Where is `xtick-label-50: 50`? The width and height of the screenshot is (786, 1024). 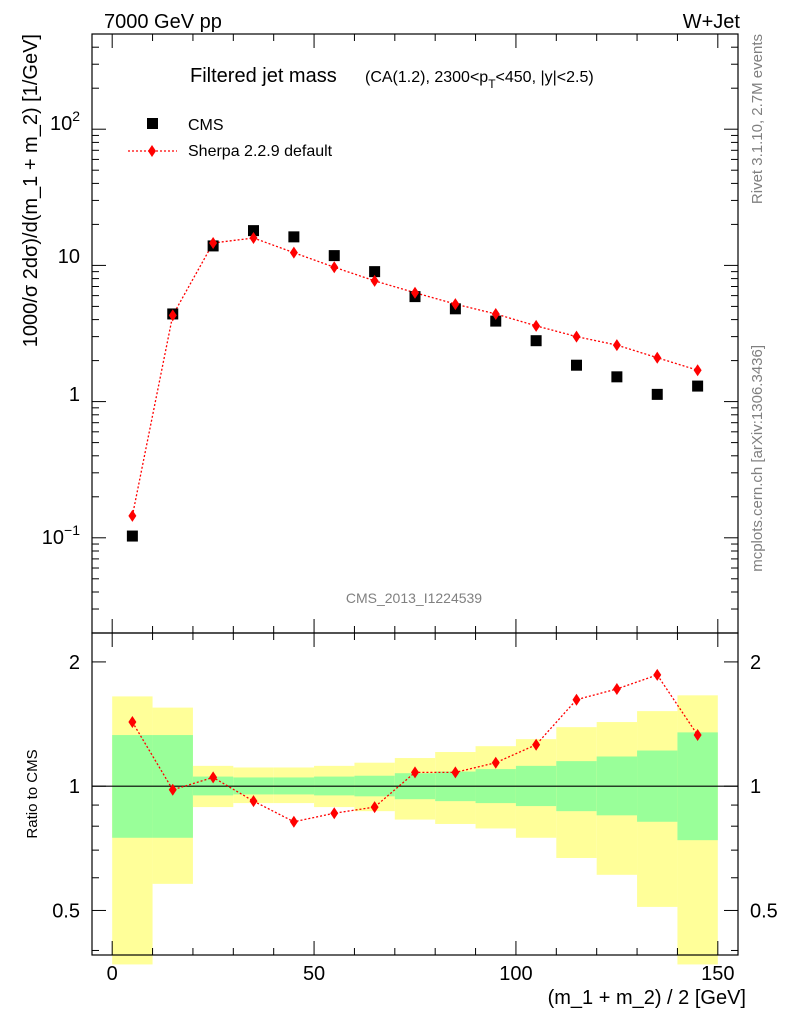 xtick-label-50: 50 is located at coordinates (314, 974).